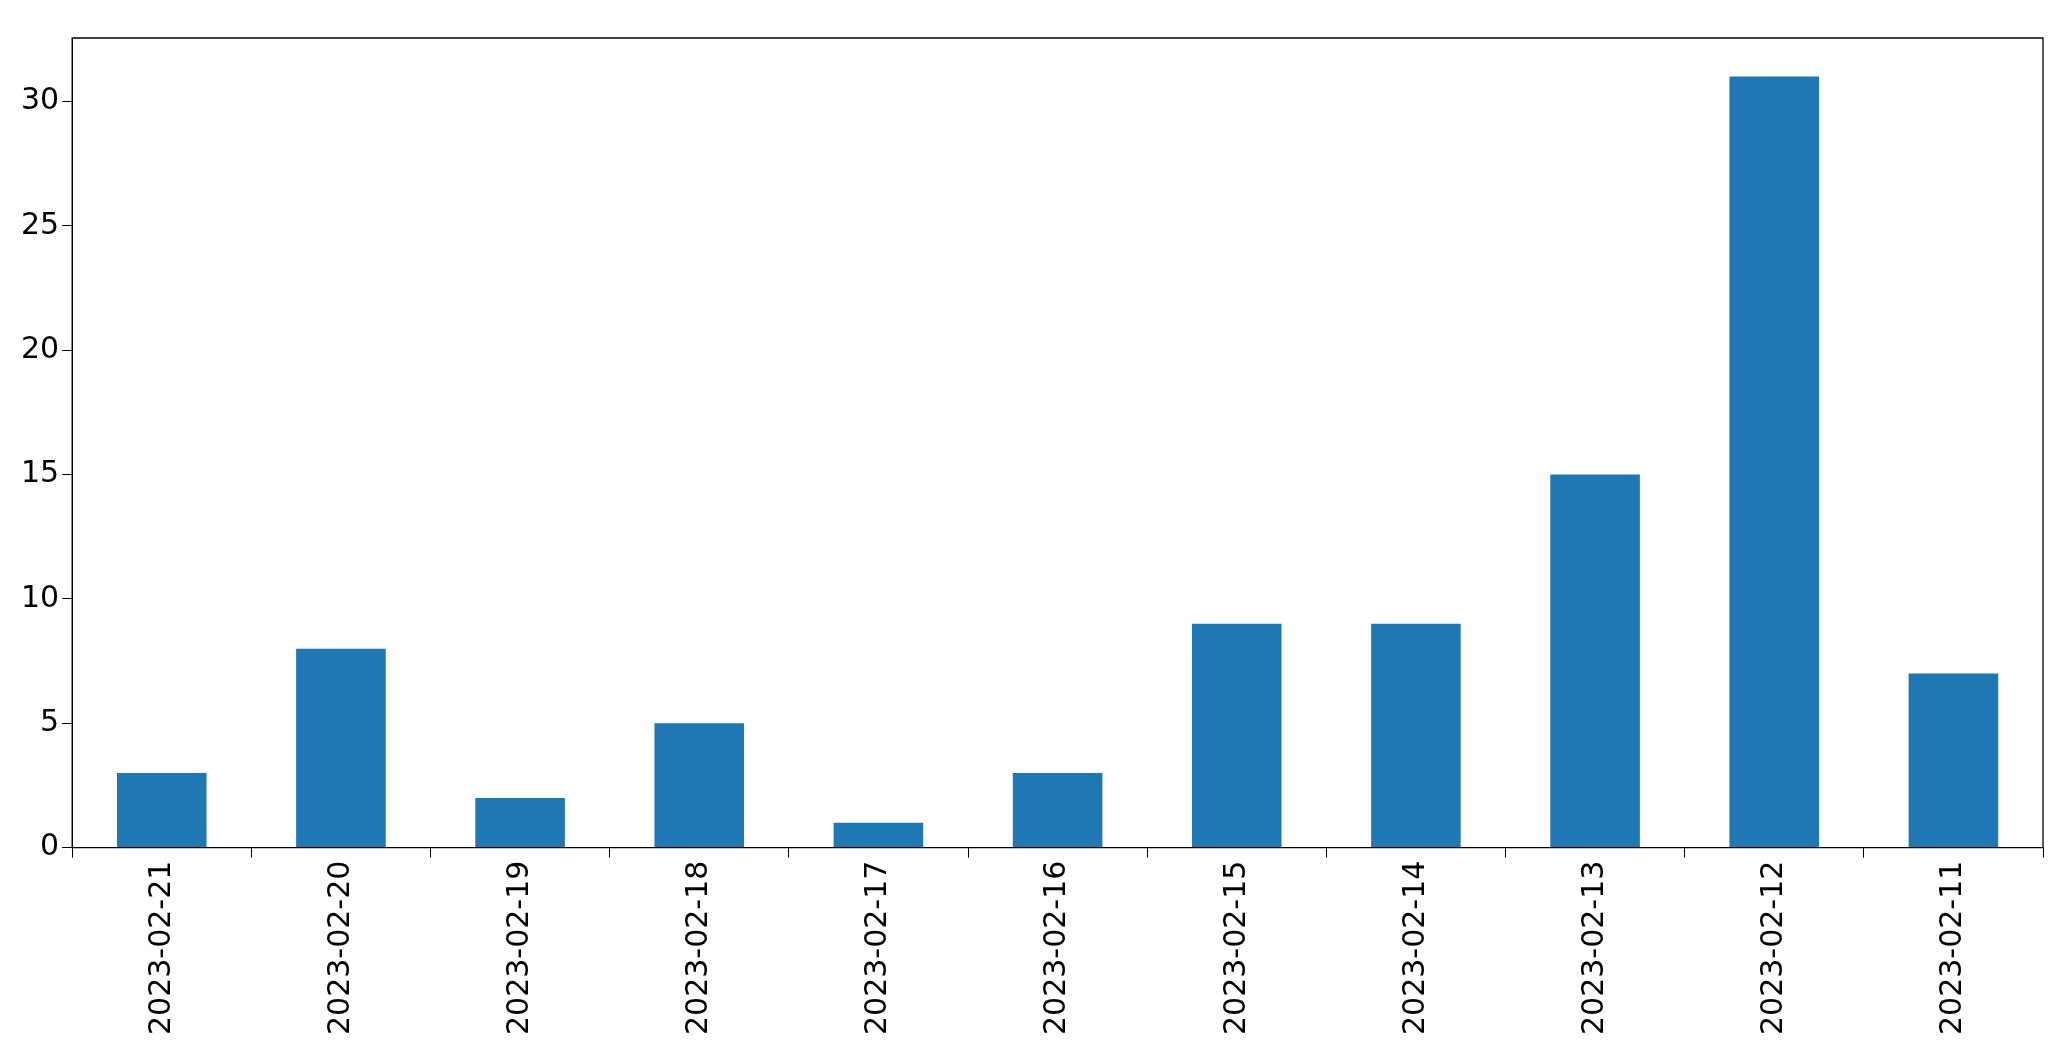 This screenshot has width=2071, height=1061. I want to click on x-tick-label: 2023-02-17, so click(876, 948).